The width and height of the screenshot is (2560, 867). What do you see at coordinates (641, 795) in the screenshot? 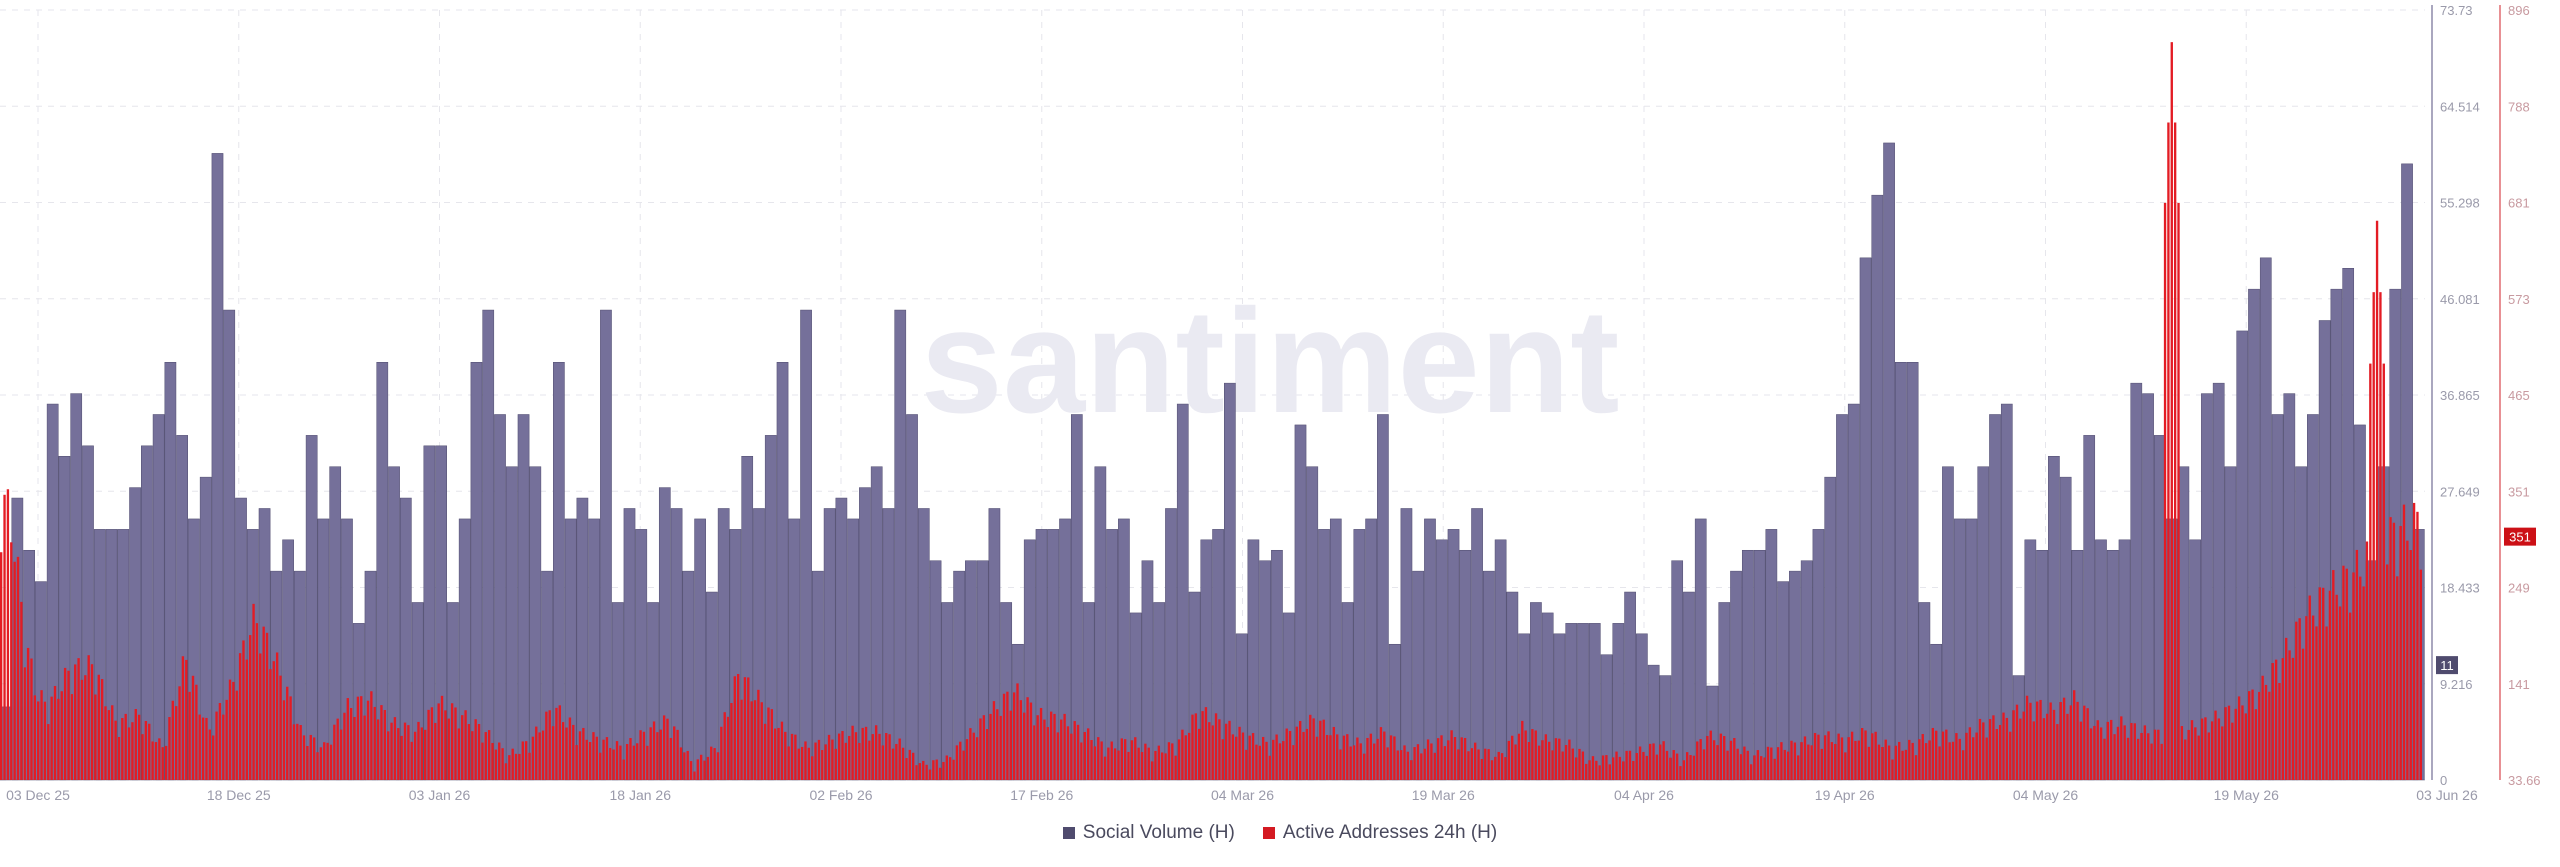
I see `x-tick-label: 18 Jan 26` at bounding box center [641, 795].